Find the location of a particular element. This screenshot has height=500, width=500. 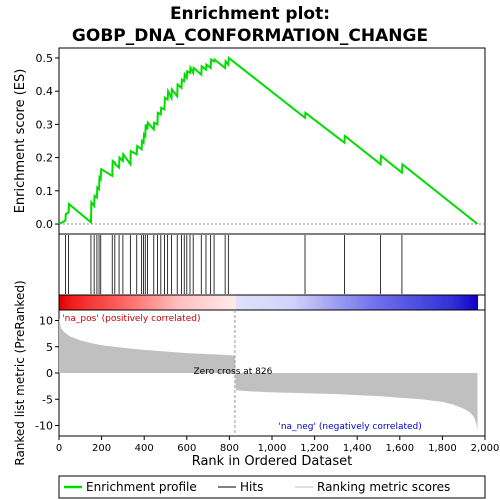

ranked-xtick-label: 600 is located at coordinates (186, 448).